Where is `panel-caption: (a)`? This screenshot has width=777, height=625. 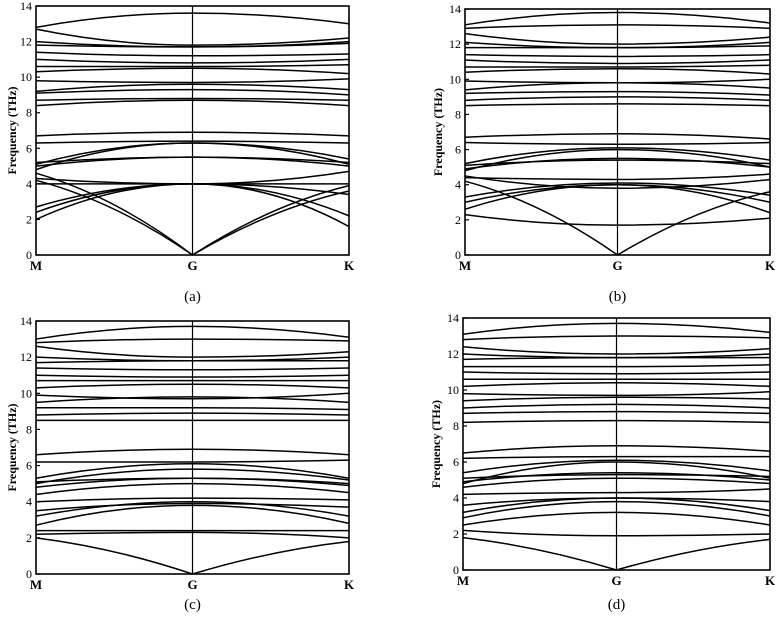
panel-caption: (a) is located at coordinates (192, 297).